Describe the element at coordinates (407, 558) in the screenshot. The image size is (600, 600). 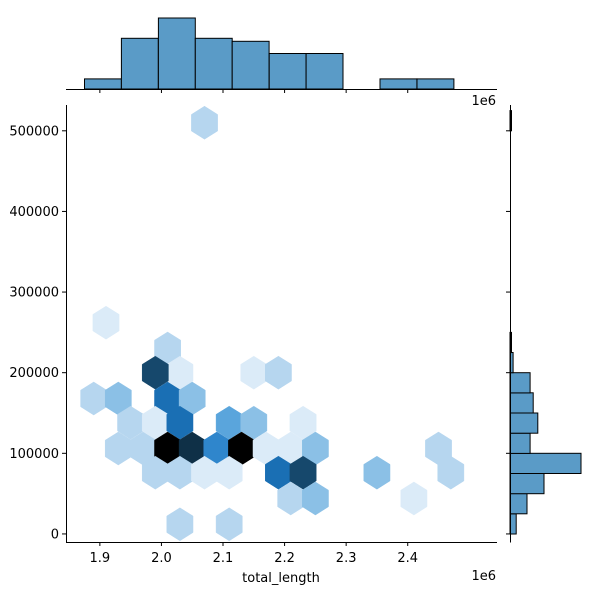
I see `x-tick-label: 2.4` at that location.